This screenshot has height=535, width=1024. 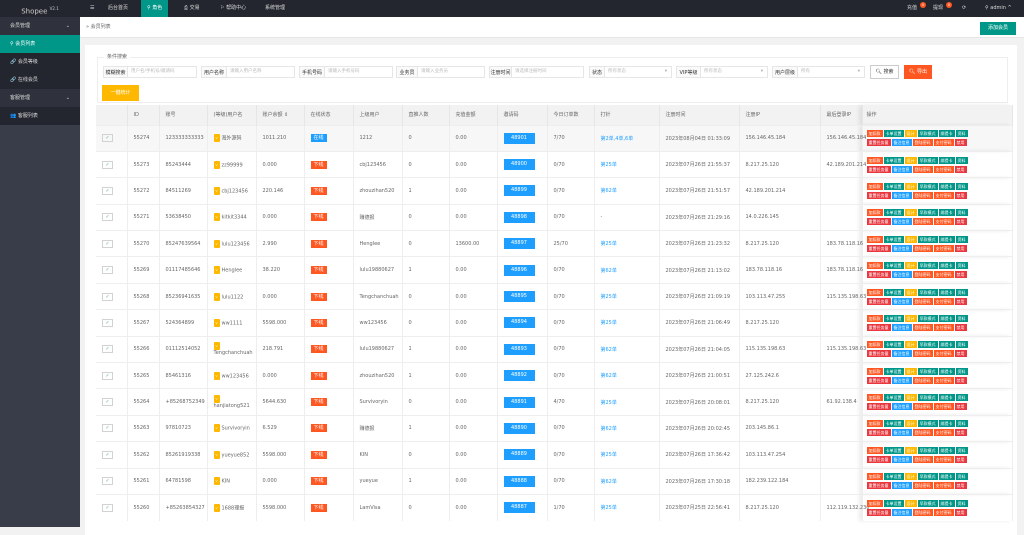 What do you see at coordinates (519, 508) in the screenshot?
I see `invite-code-button: 48887` at bounding box center [519, 508].